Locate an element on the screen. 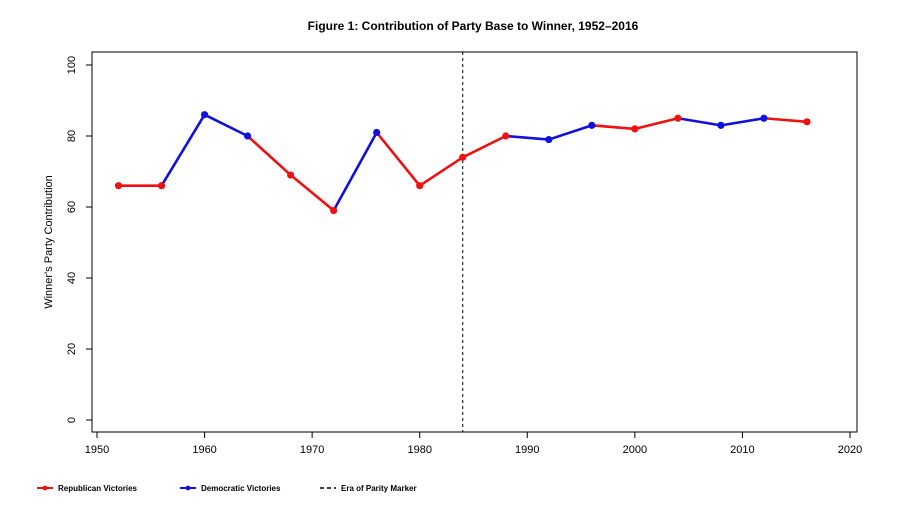  point-1964 is located at coordinates (248, 136).